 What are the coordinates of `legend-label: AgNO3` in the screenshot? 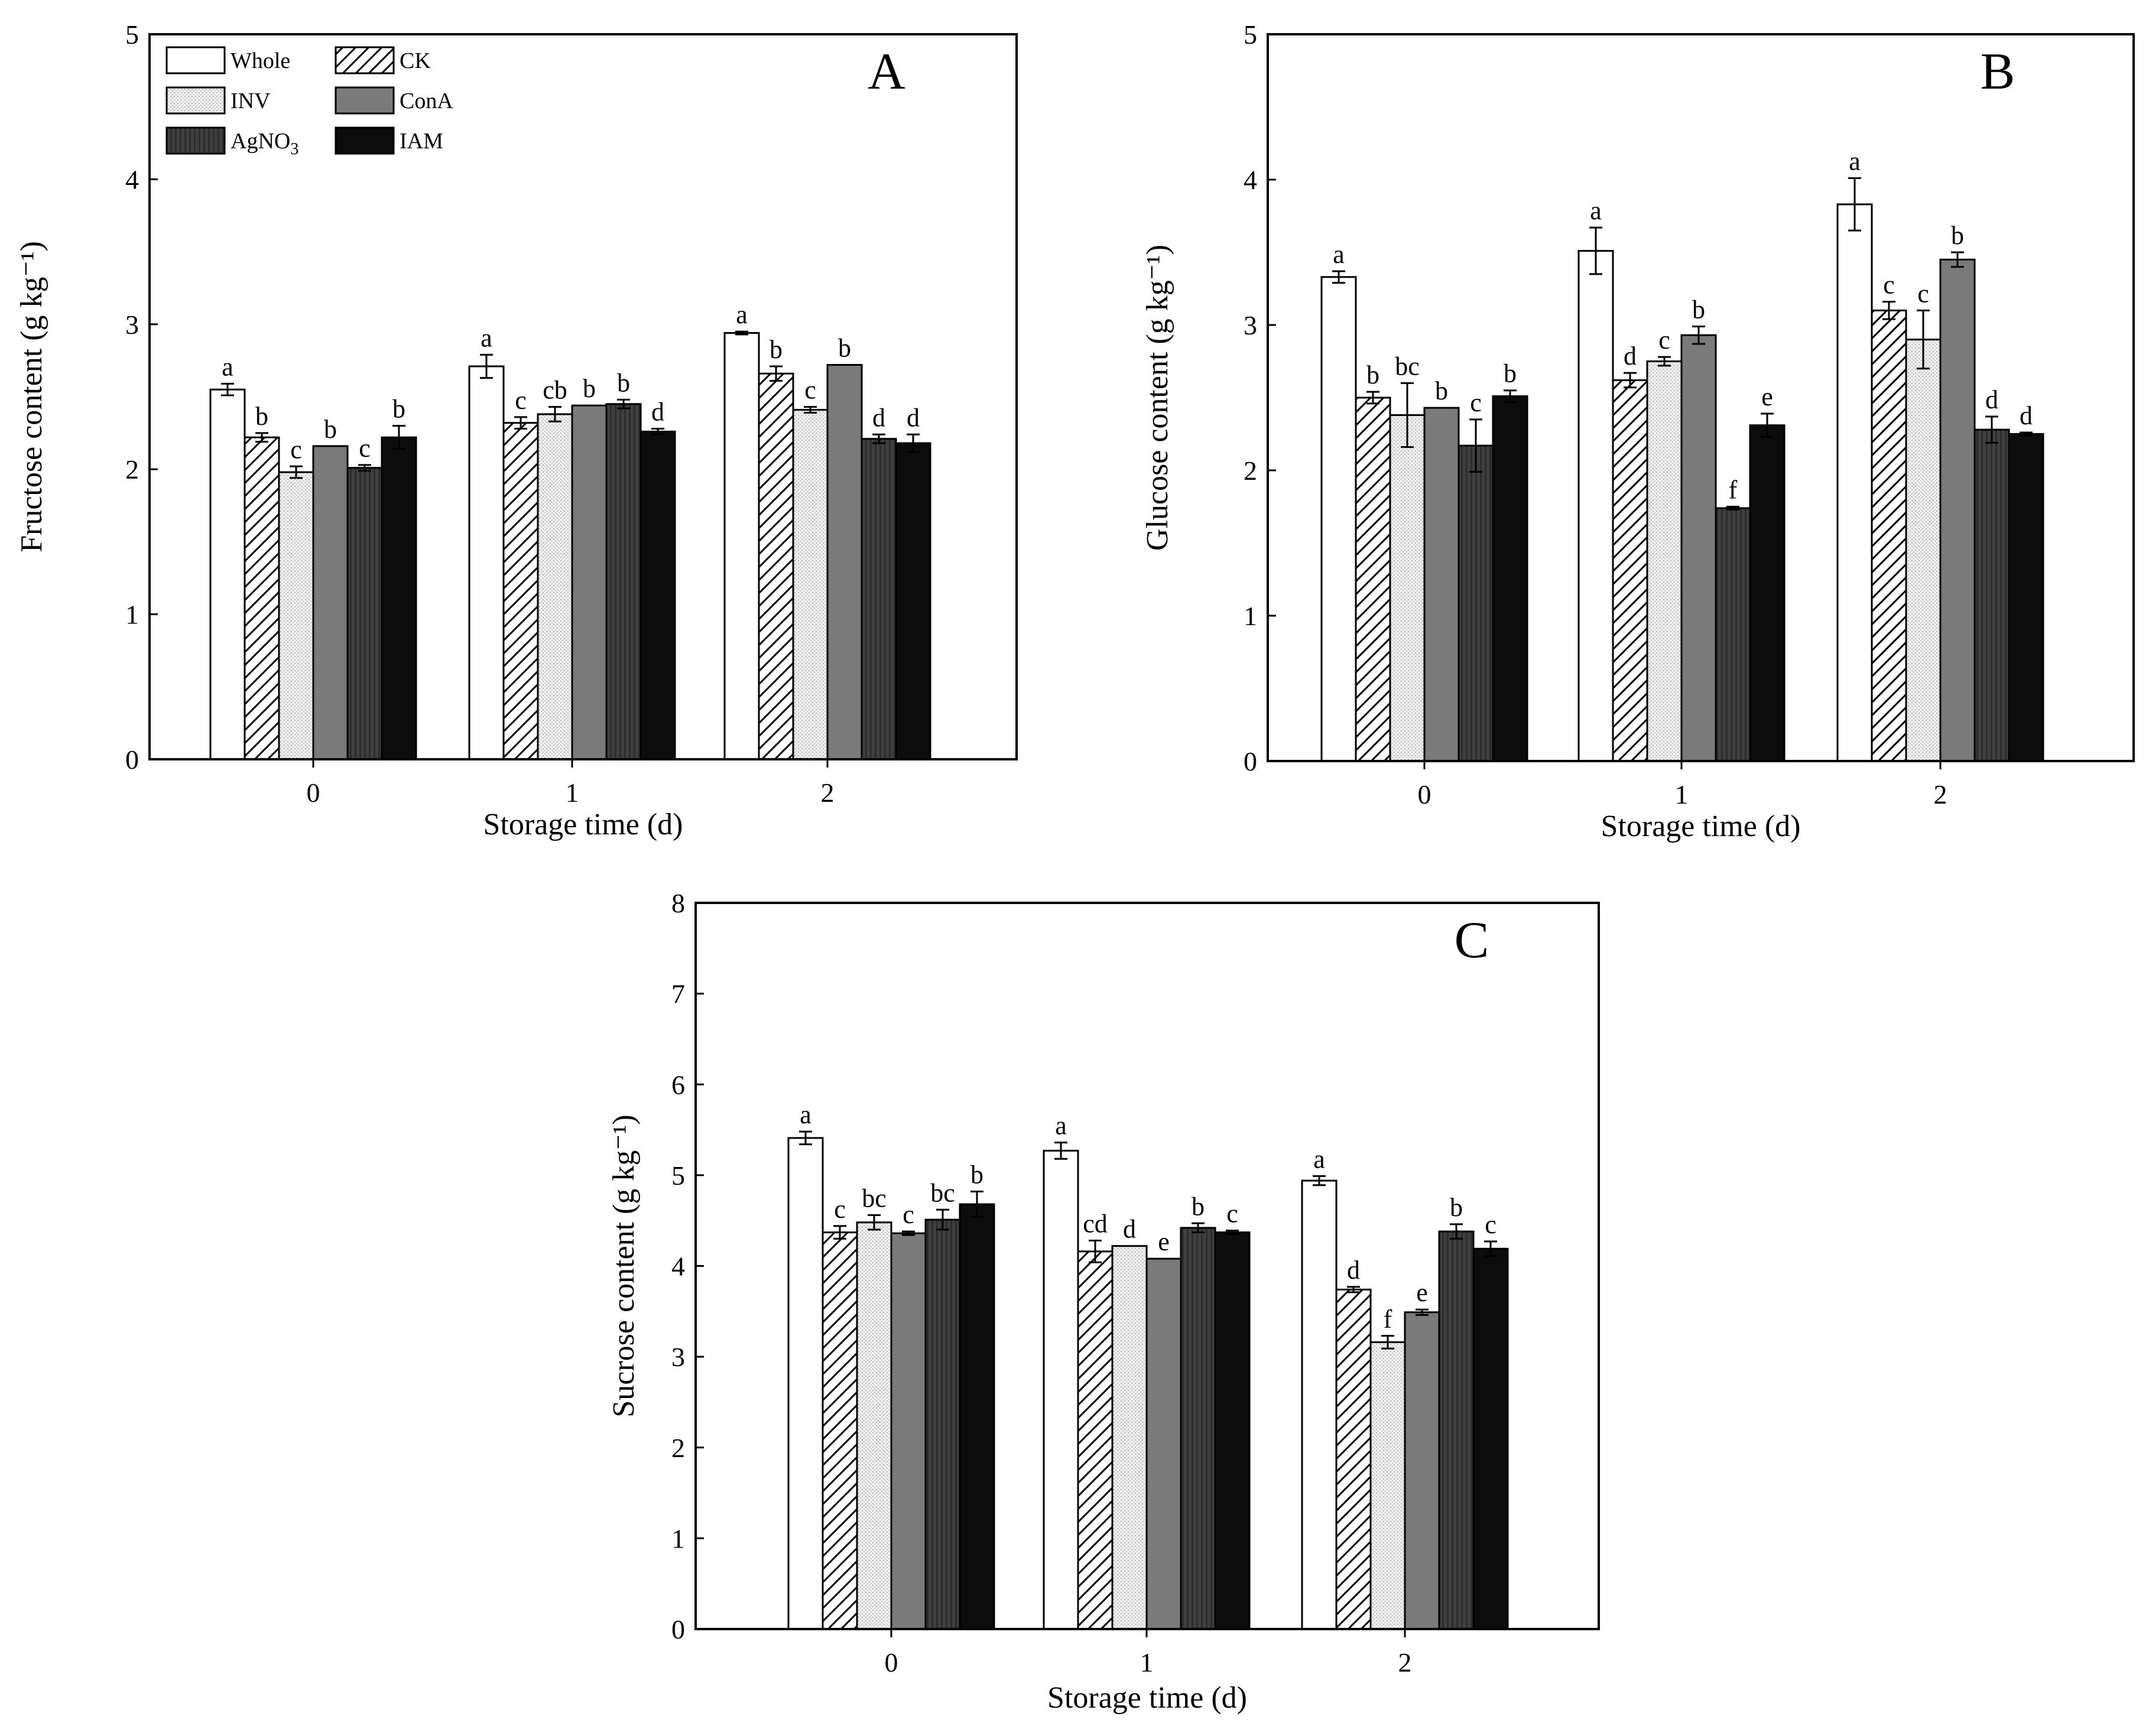 It's located at (264, 143).